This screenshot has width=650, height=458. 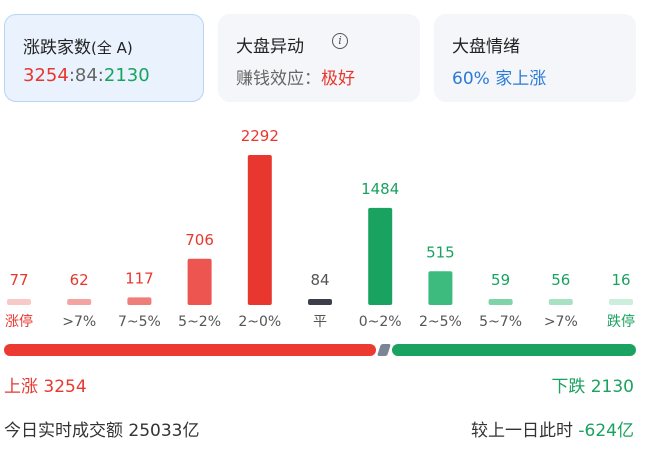 What do you see at coordinates (79, 280) in the screenshot?
I see `bar-value-label: 62` at bounding box center [79, 280].